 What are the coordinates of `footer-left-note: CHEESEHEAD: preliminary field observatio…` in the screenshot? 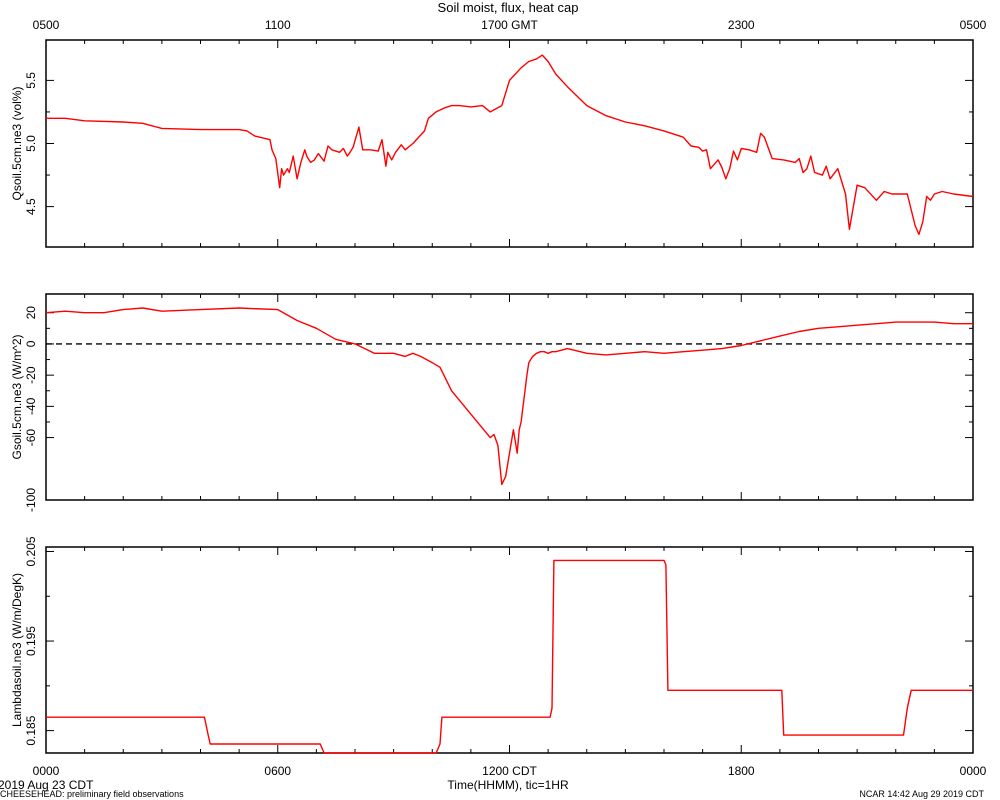 It's located at (92, 794).